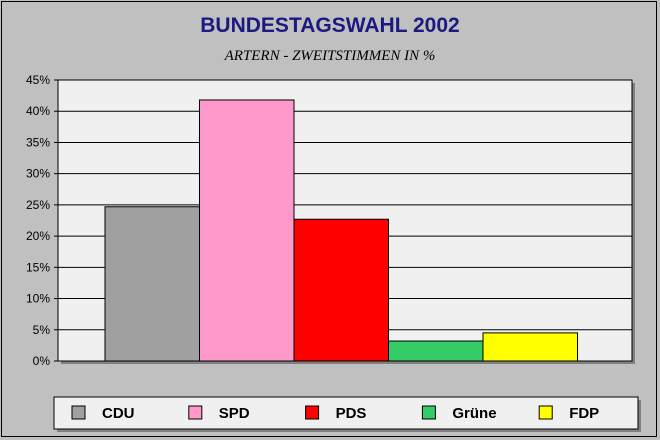 The height and width of the screenshot is (440, 660). Describe the element at coordinates (247, 230) in the screenshot. I see `bar-spd` at that location.